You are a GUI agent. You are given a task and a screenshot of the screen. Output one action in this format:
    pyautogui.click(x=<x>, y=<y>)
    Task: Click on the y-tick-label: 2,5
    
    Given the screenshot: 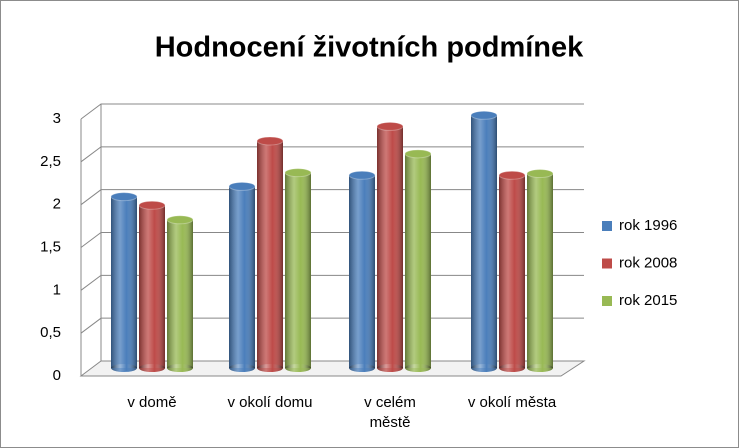 What is the action you would take?
    pyautogui.click(x=50, y=161)
    